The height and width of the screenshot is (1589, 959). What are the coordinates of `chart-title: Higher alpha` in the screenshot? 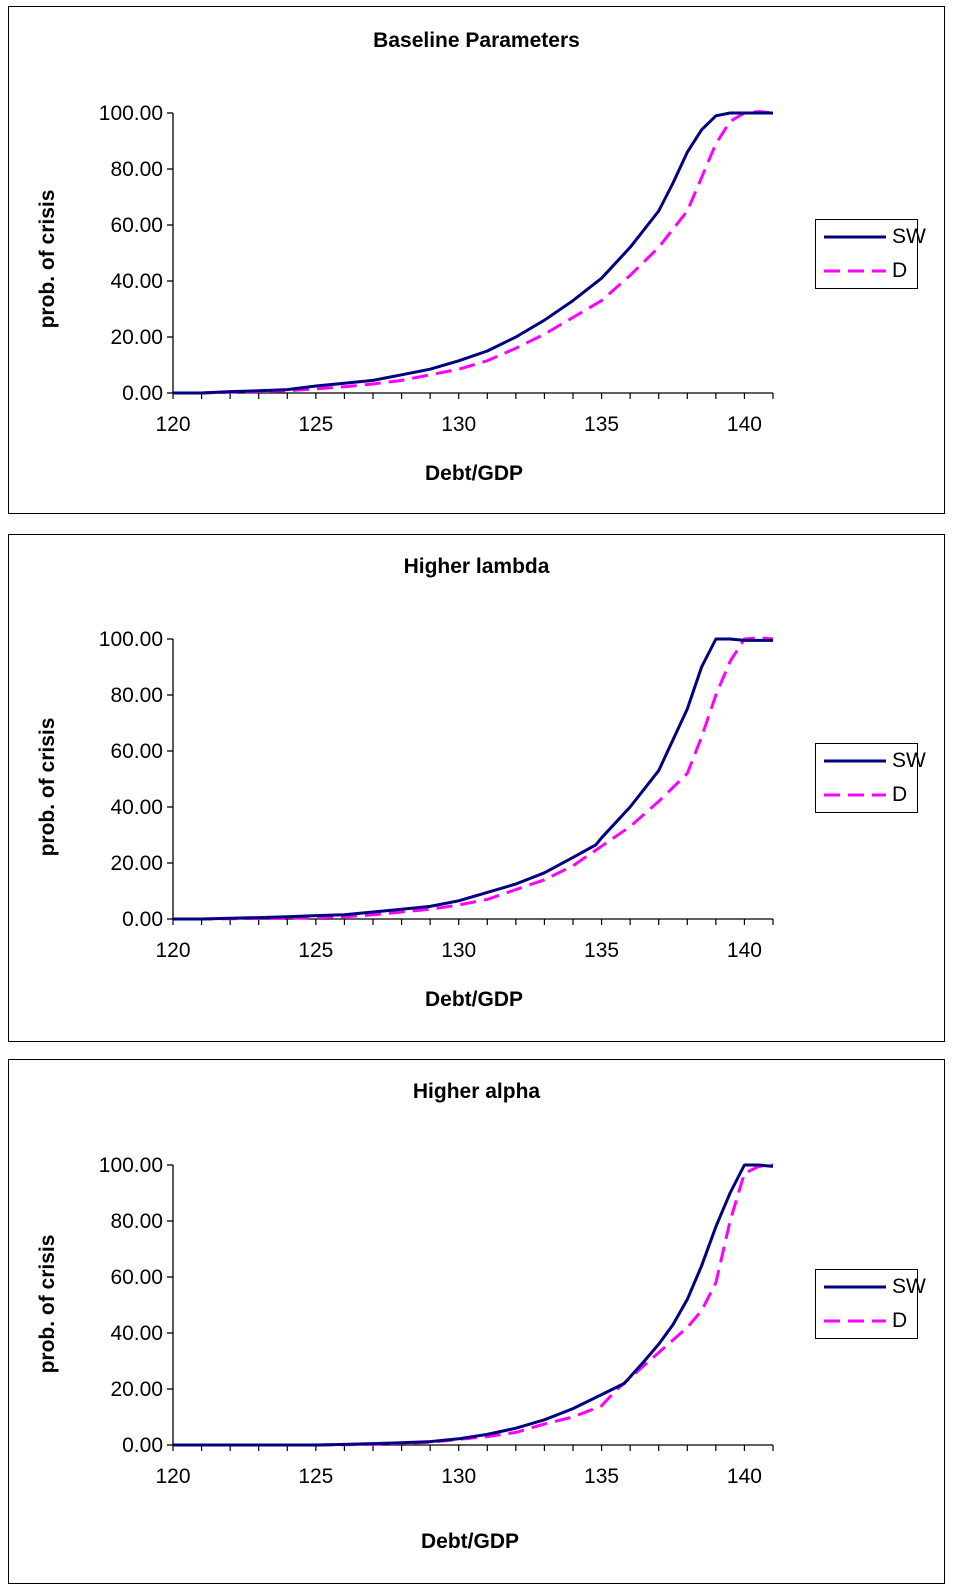 It's located at (476, 1091).